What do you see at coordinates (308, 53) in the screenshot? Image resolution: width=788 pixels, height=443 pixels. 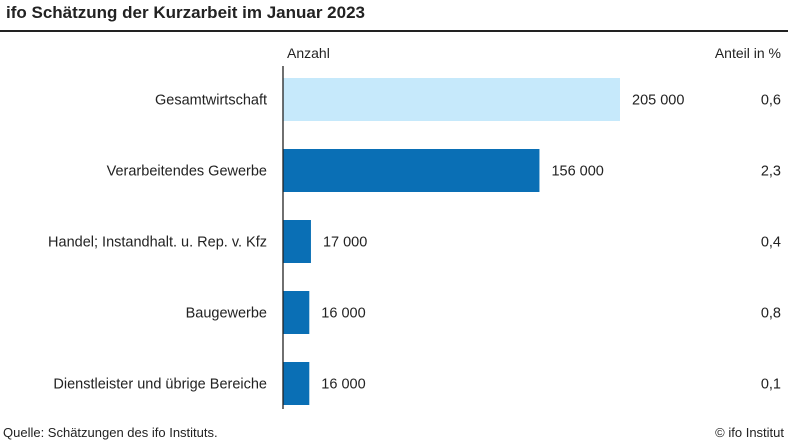 I see `value-column-header: Anzahl` at bounding box center [308, 53].